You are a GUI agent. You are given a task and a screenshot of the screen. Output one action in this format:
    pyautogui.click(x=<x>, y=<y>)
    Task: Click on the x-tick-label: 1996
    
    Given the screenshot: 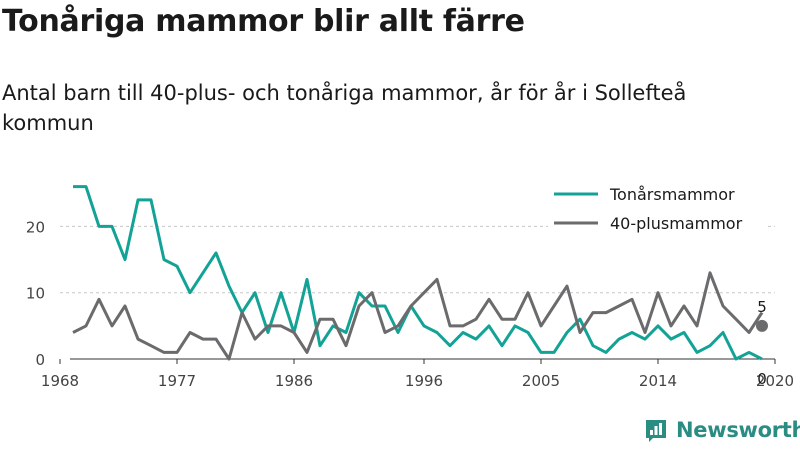 What is the action you would take?
    pyautogui.click(x=424, y=381)
    